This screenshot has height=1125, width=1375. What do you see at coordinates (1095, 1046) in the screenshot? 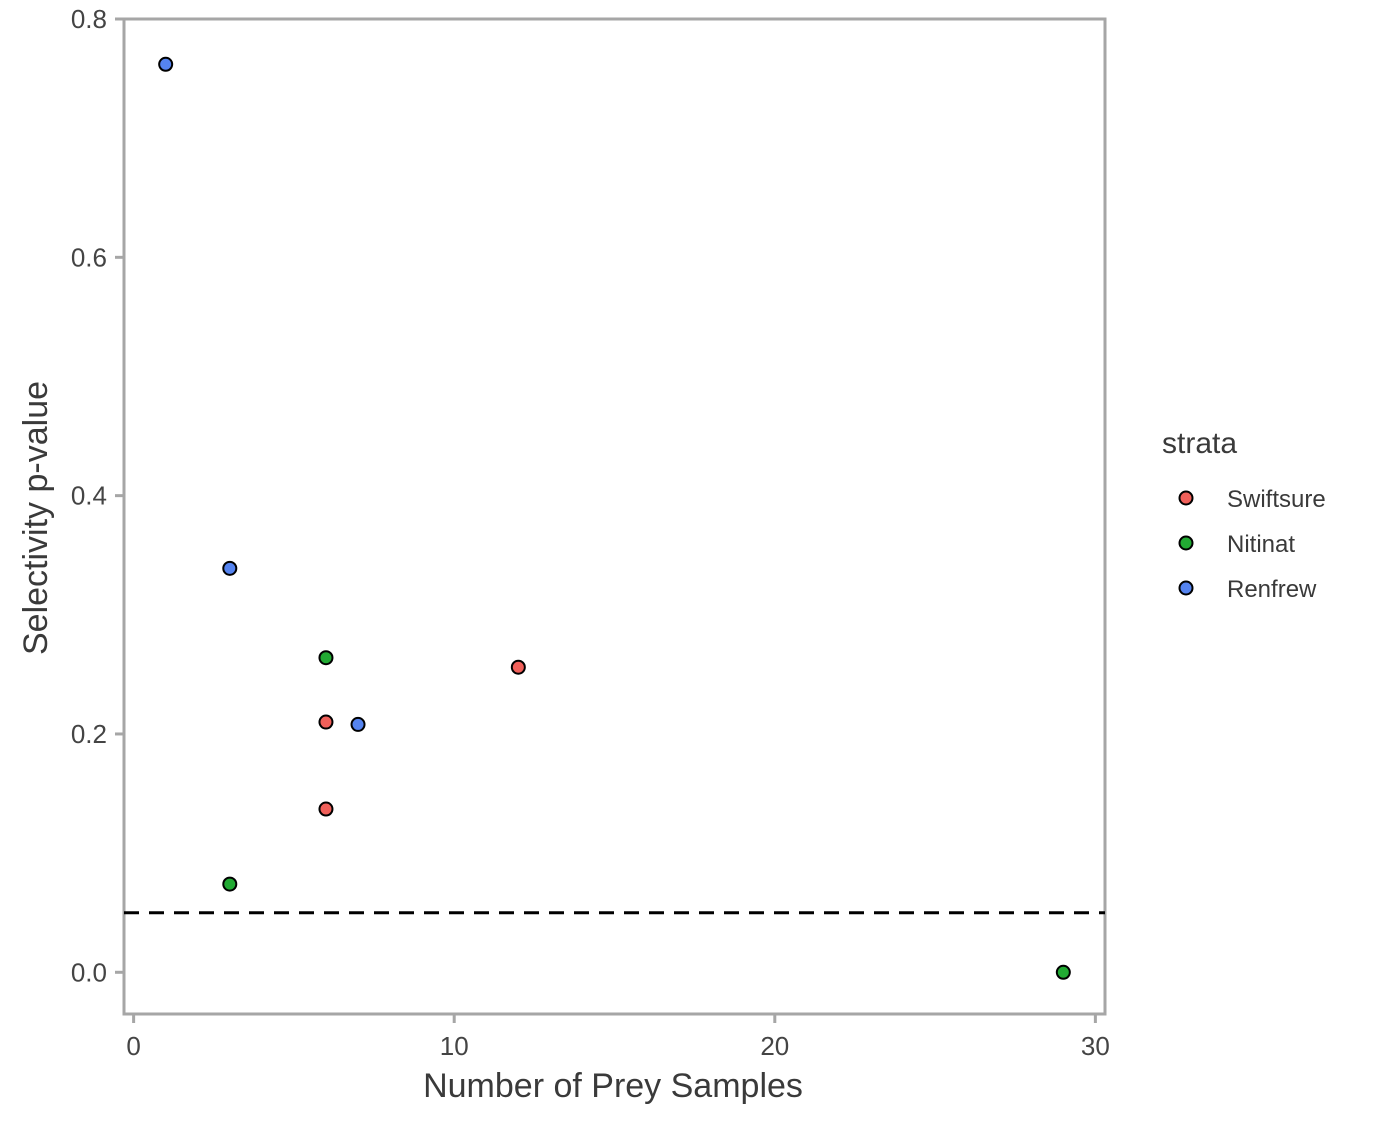
I see `x-tick-label: 30` at bounding box center [1095, 1046].